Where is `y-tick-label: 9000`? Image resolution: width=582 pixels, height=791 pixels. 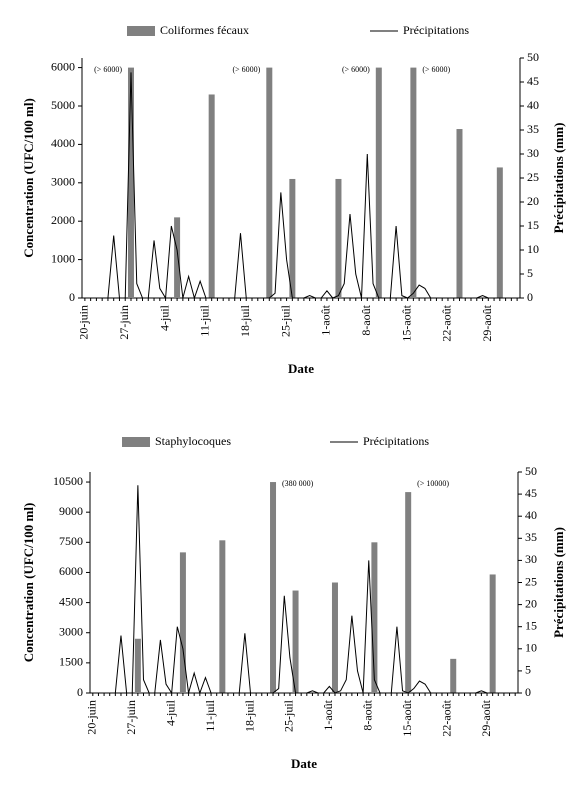 y-tick-label: 9000 is located at coordinates (71, 511).